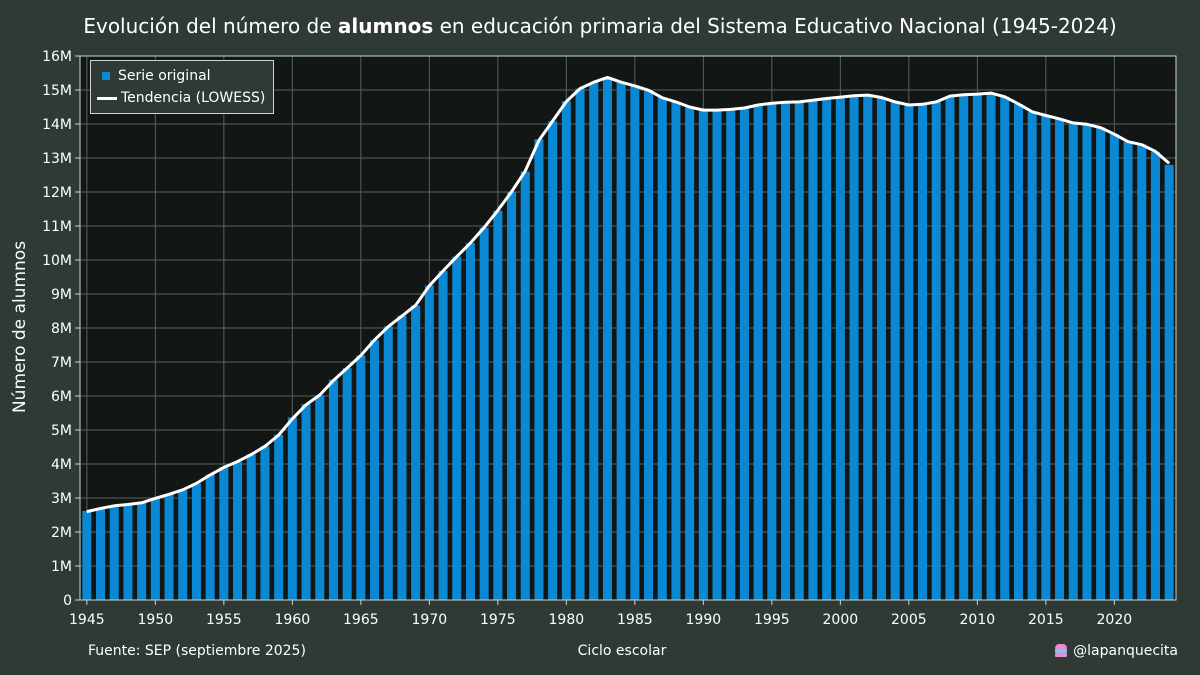  What do you see at coordinates (841, 620) in the screenshot?
I see `x-tick-label: 2000` at bounding box center [841, 620].